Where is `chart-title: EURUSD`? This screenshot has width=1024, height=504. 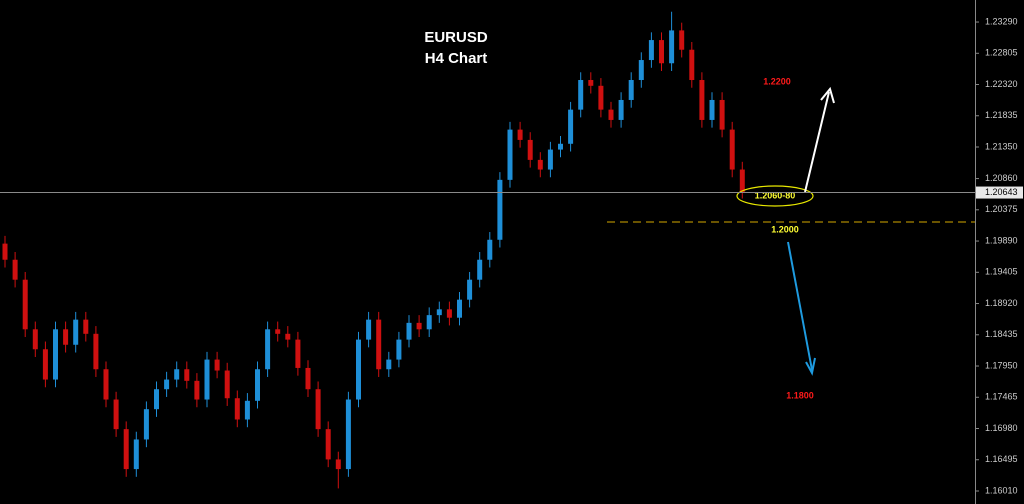 chart-title: EURUSD is located at coordinates (456, 37).